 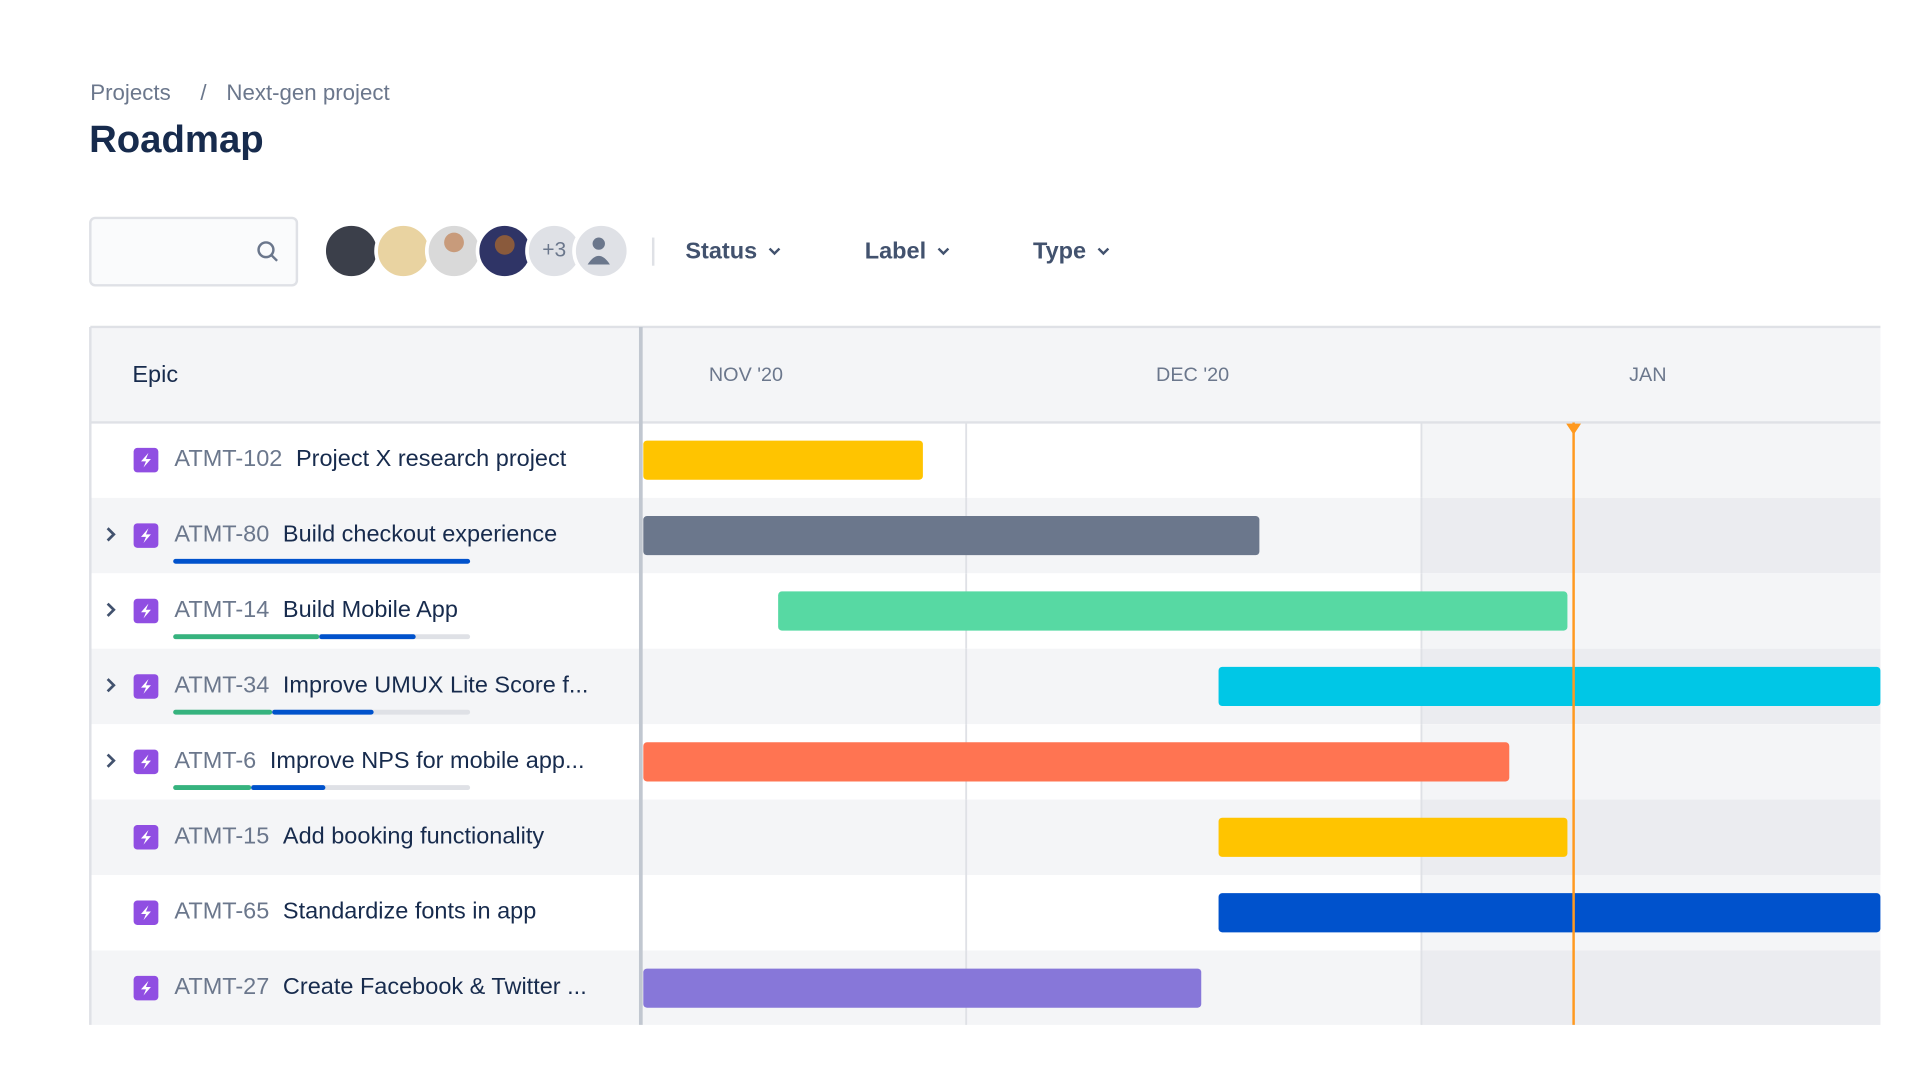 I want to click on month-label: DEC '20, so click(x=1192, y=375).